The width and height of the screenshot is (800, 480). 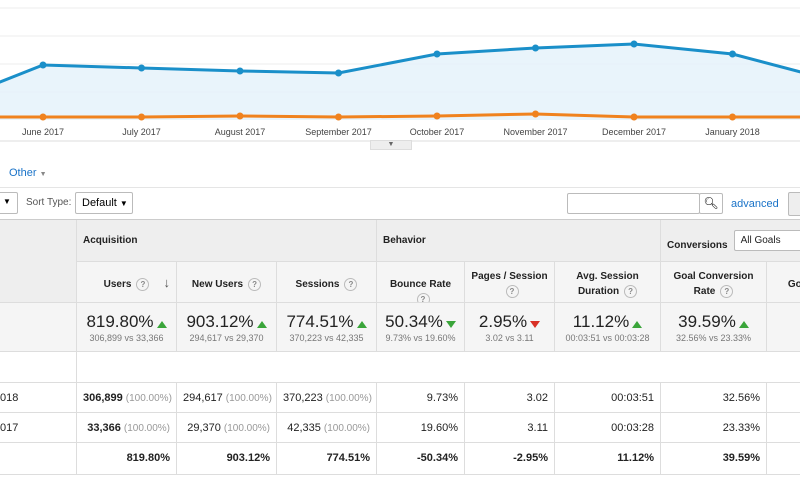 What do you see at coordinates (226, 338) in the screenshot?
I see `summary-compare-line: 294,617 vs 29,370` at bounding box center [226, 338].